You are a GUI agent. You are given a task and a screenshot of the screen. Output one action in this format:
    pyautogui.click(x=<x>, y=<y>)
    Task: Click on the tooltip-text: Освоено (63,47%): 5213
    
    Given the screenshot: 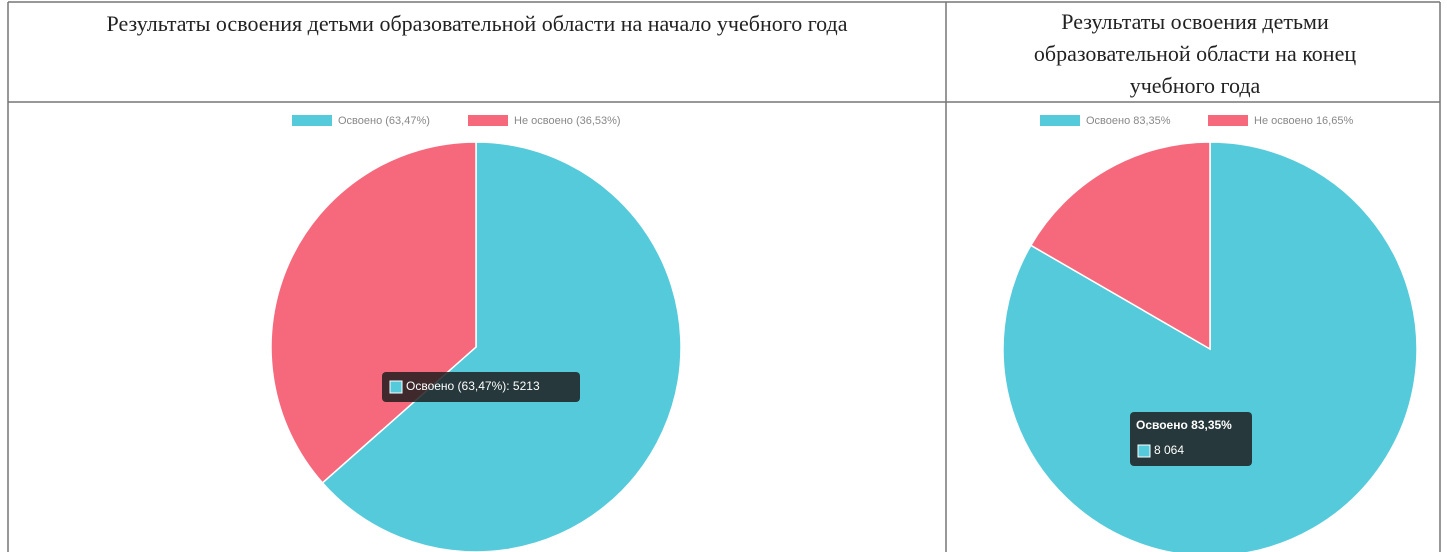 What is the action you would take?
    pyautogui.click(x=473, y=386)
    